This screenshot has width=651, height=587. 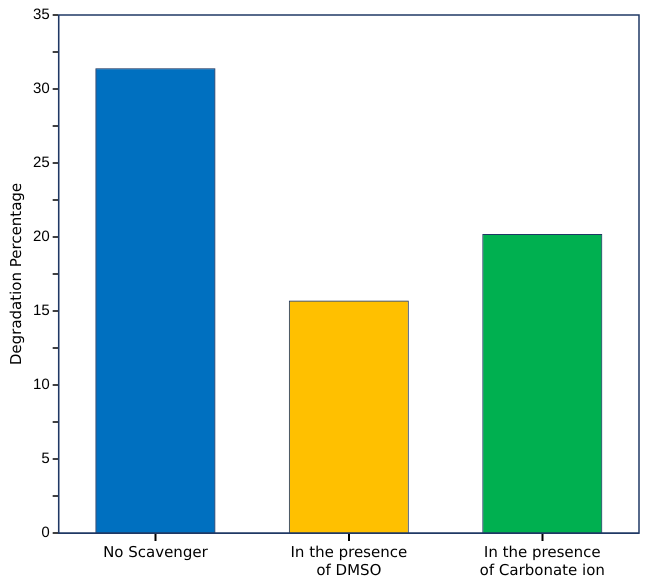 What do you see at coordinates (45, 533) in the screenshot?
I see `y-tick-label: 0` at bounding box center [45, 533].